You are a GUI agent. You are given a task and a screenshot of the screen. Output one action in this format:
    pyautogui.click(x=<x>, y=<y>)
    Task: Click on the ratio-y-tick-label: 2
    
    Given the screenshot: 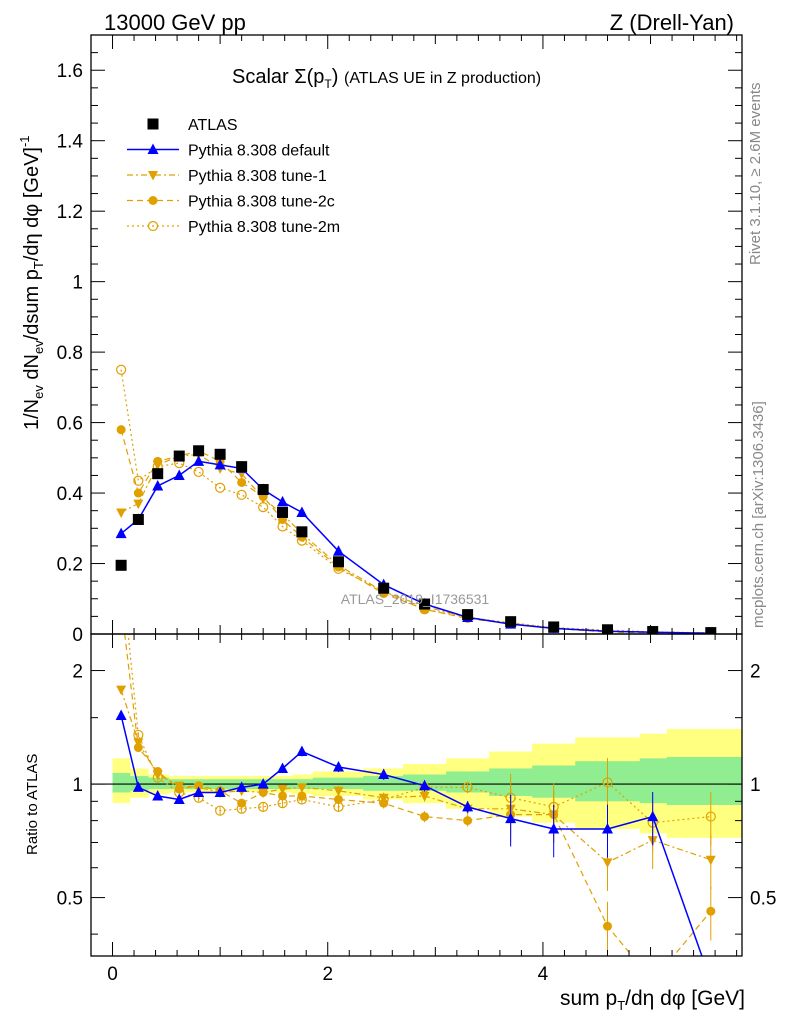 What is the action you would take?
    pyautogui.click(x=77, y=672)
    